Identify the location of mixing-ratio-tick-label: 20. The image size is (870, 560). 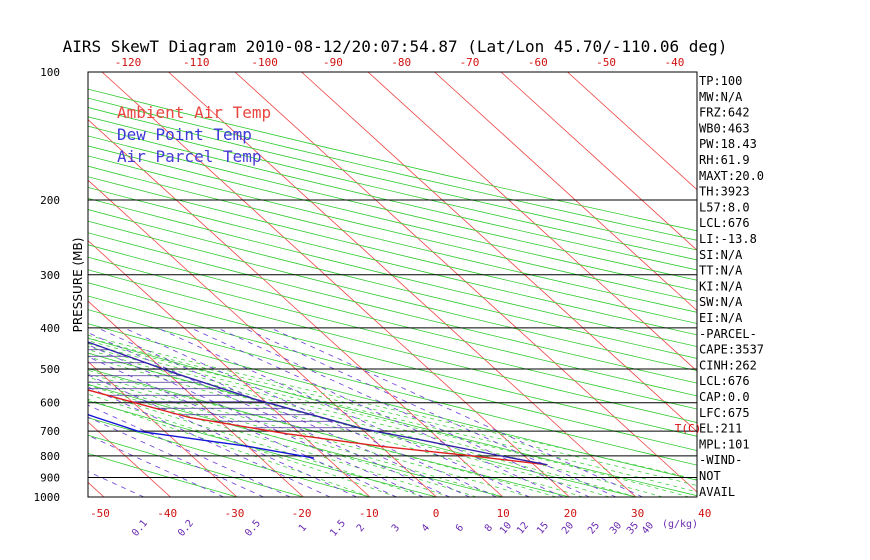
(568, 528).